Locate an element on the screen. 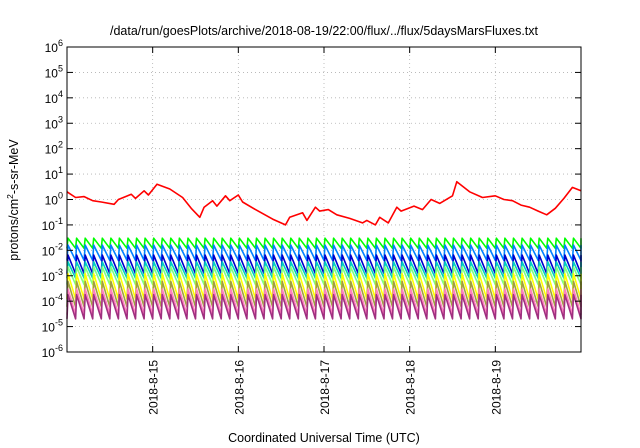 This screenshot has height=448, width=640. y-axis-label-base: protons/cm is located at coordinates (14, 230).